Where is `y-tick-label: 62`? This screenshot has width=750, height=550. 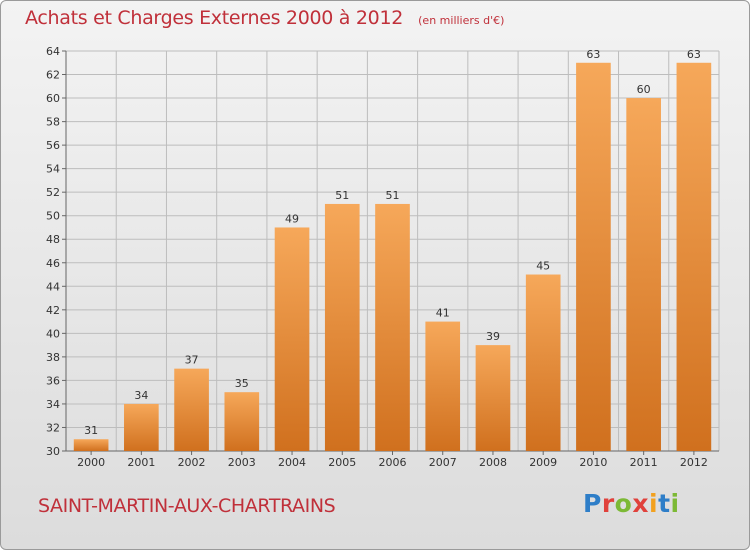 y-tick-label: 62 is located at coordinates (53, 75).